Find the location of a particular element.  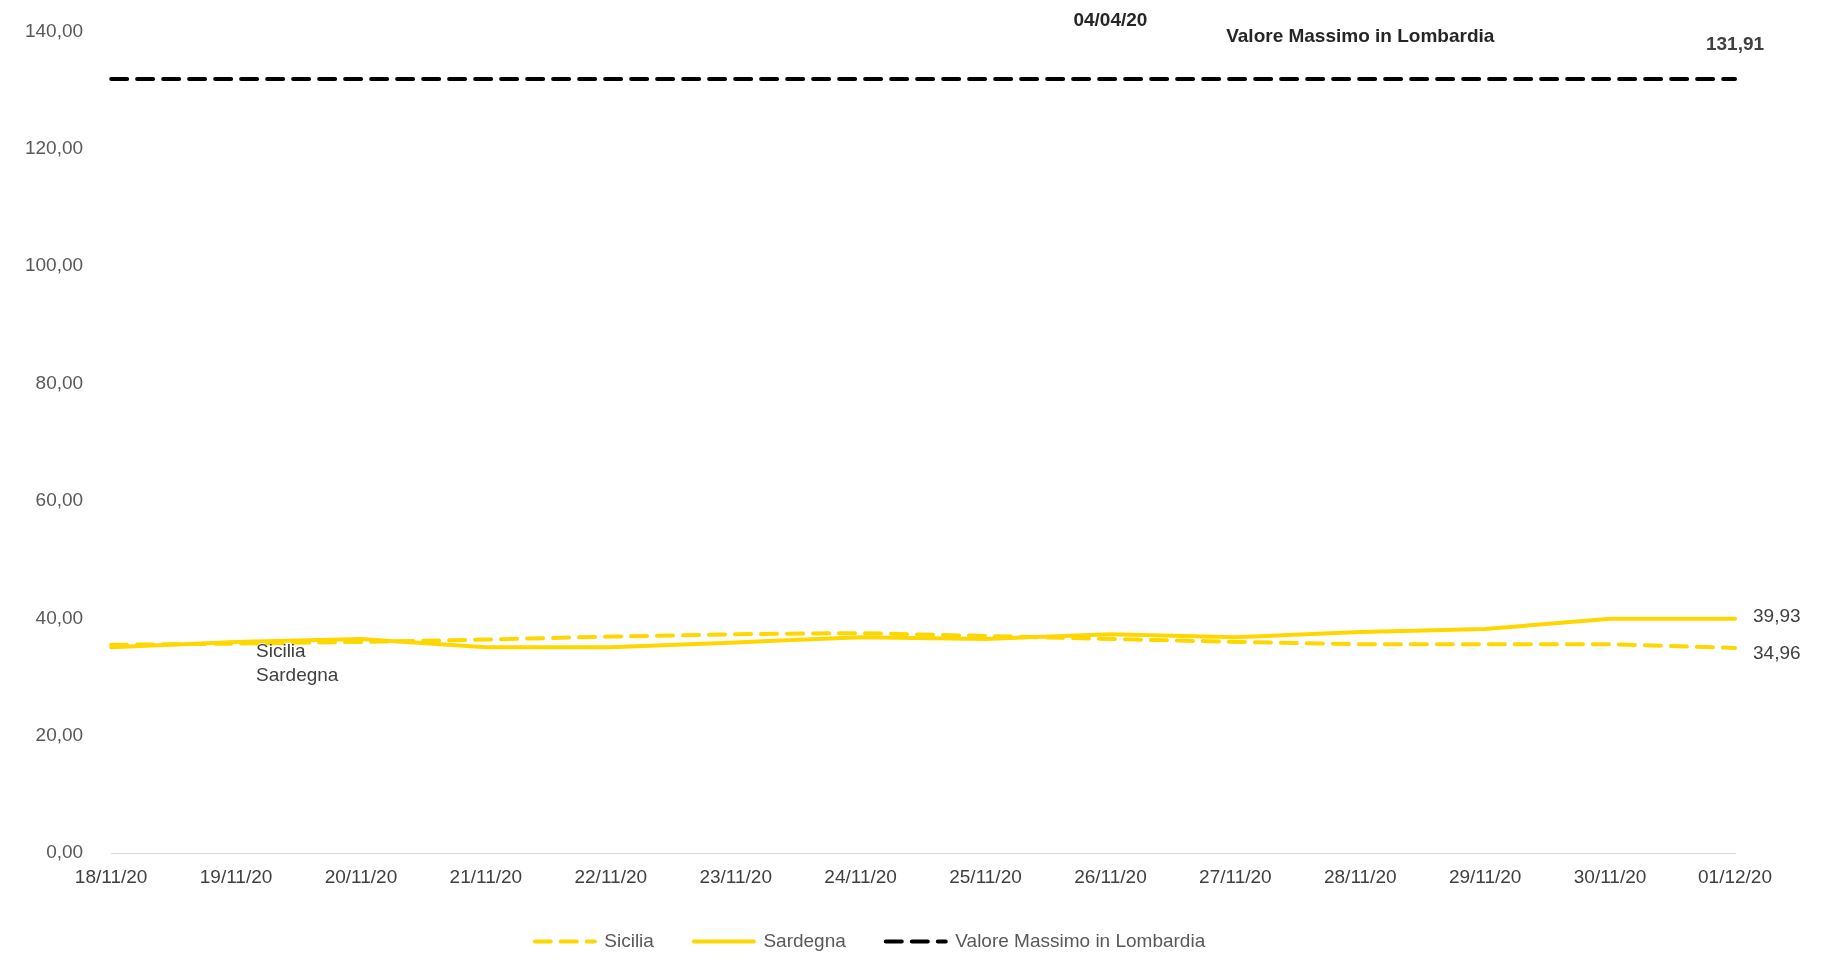

y-tick-label: 80,00 is located at coordinates (59, 382).